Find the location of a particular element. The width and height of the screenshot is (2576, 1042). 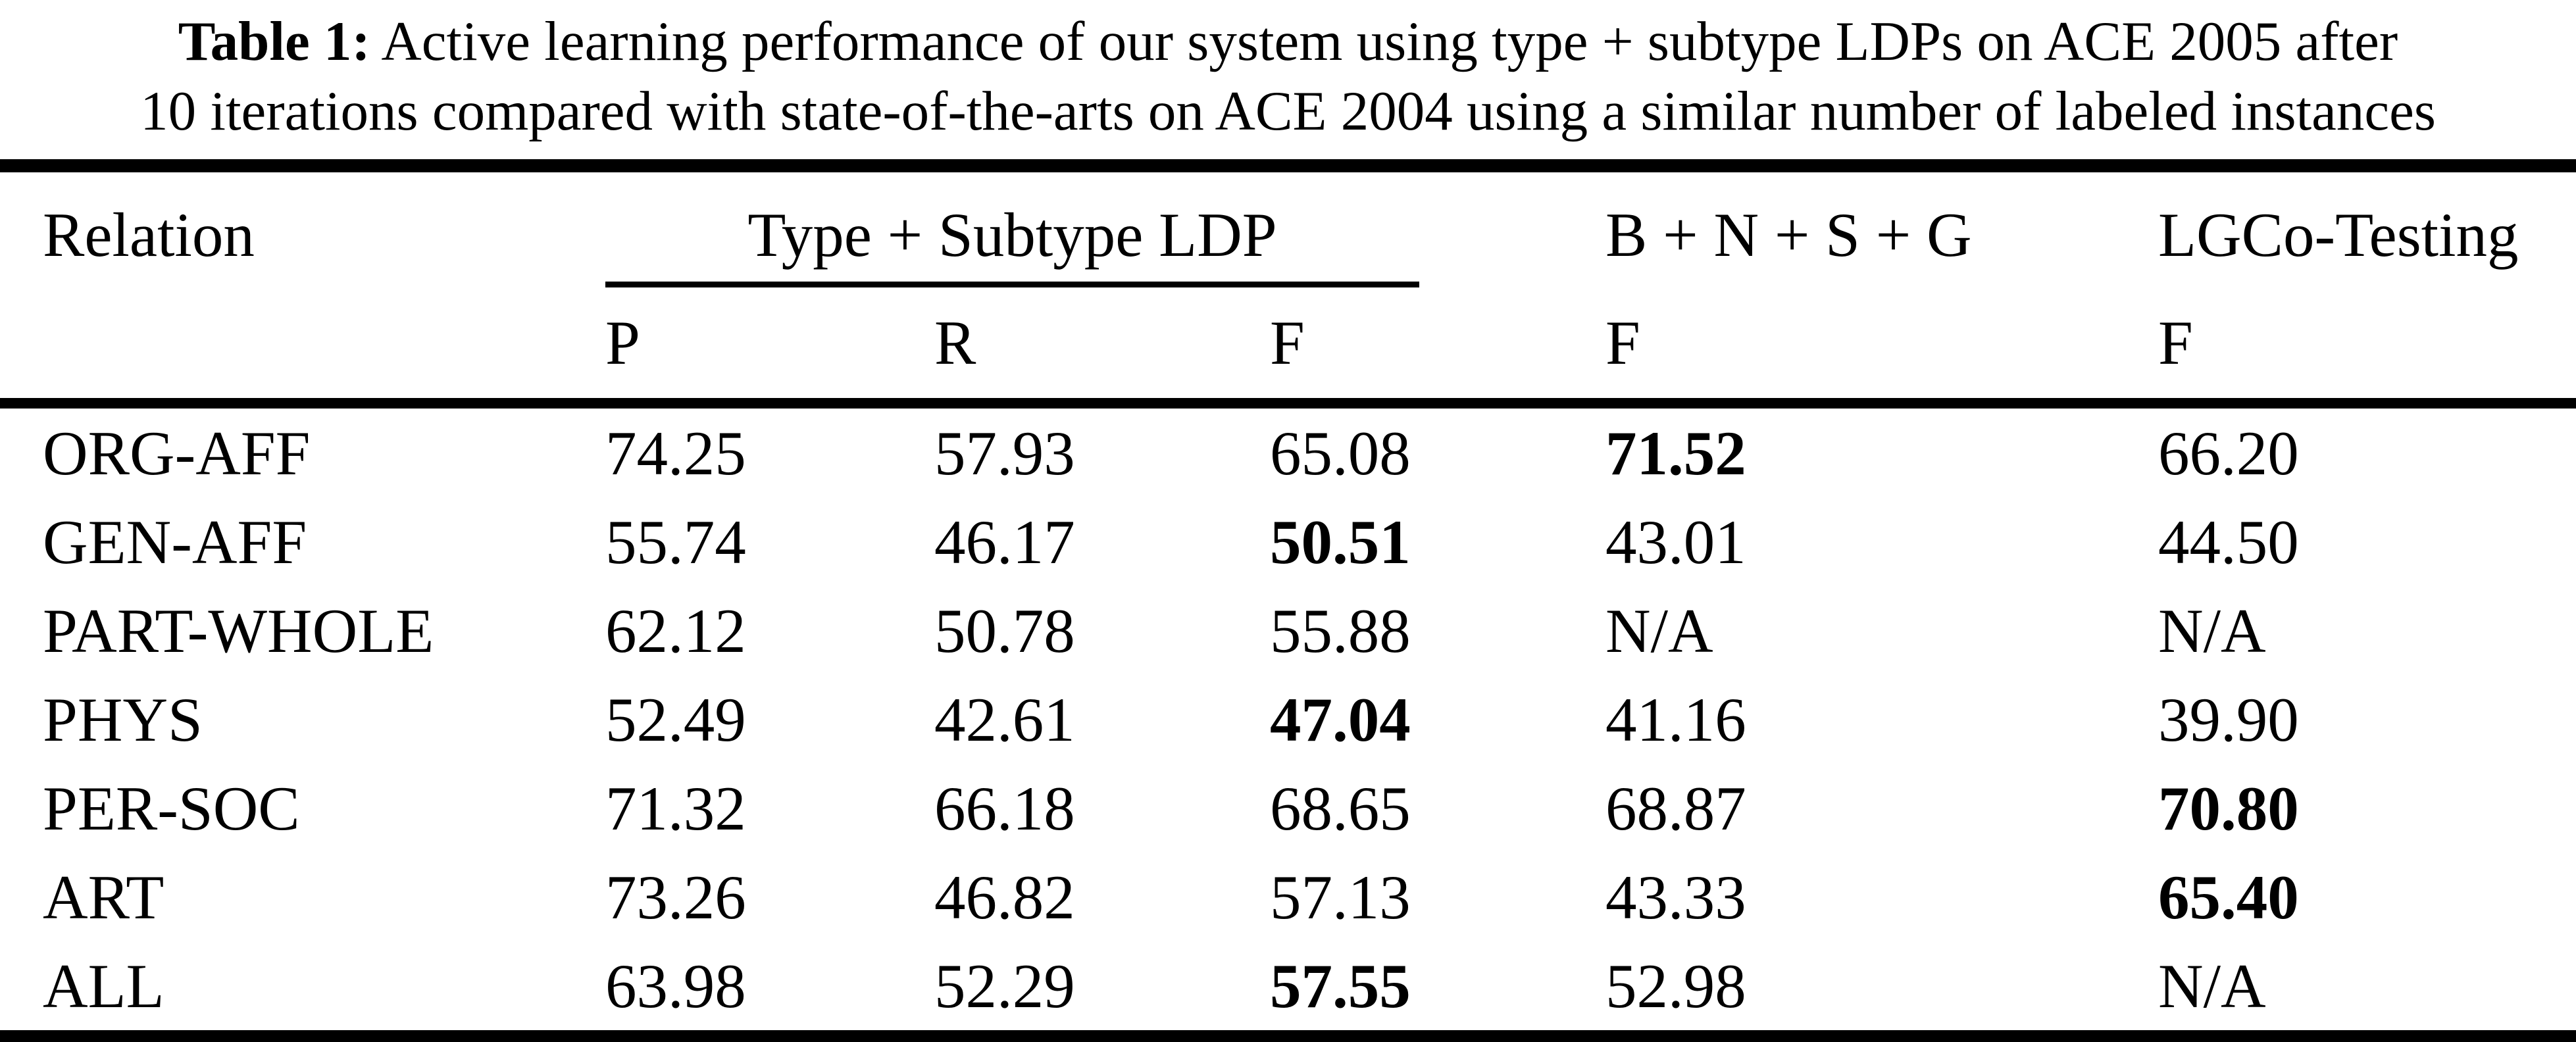

subheader-f1: F is located at coordinates (1438, 348).